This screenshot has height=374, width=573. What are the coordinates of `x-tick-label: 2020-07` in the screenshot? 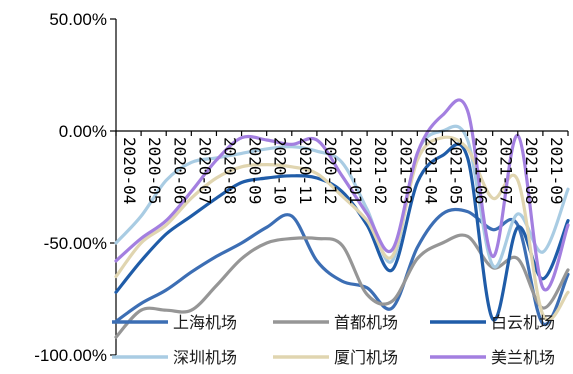 It's located at (204, 170).